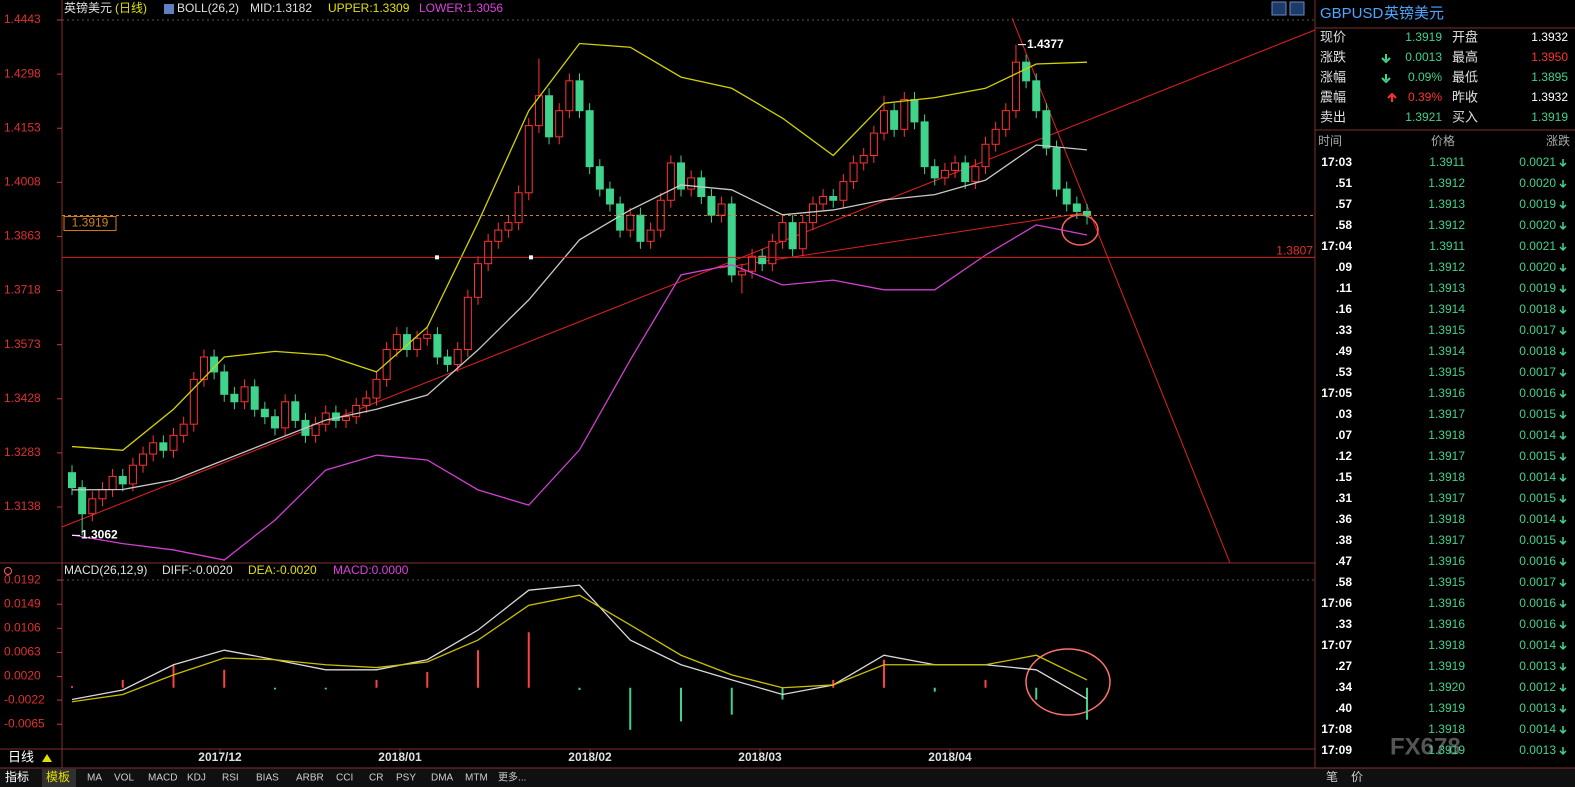 The image size is (1575, 787). What do you see at coordinates (1336, 246) in the screenshot?
I see `tick-time: 17:04` at bounding box center [1336, 246].